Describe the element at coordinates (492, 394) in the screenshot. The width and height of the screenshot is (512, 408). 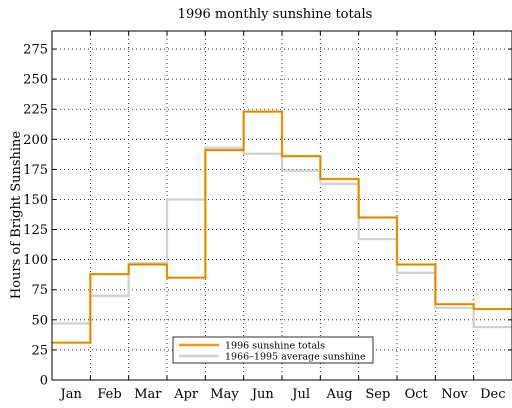
I see `x-tick-label: Dec` at that location.